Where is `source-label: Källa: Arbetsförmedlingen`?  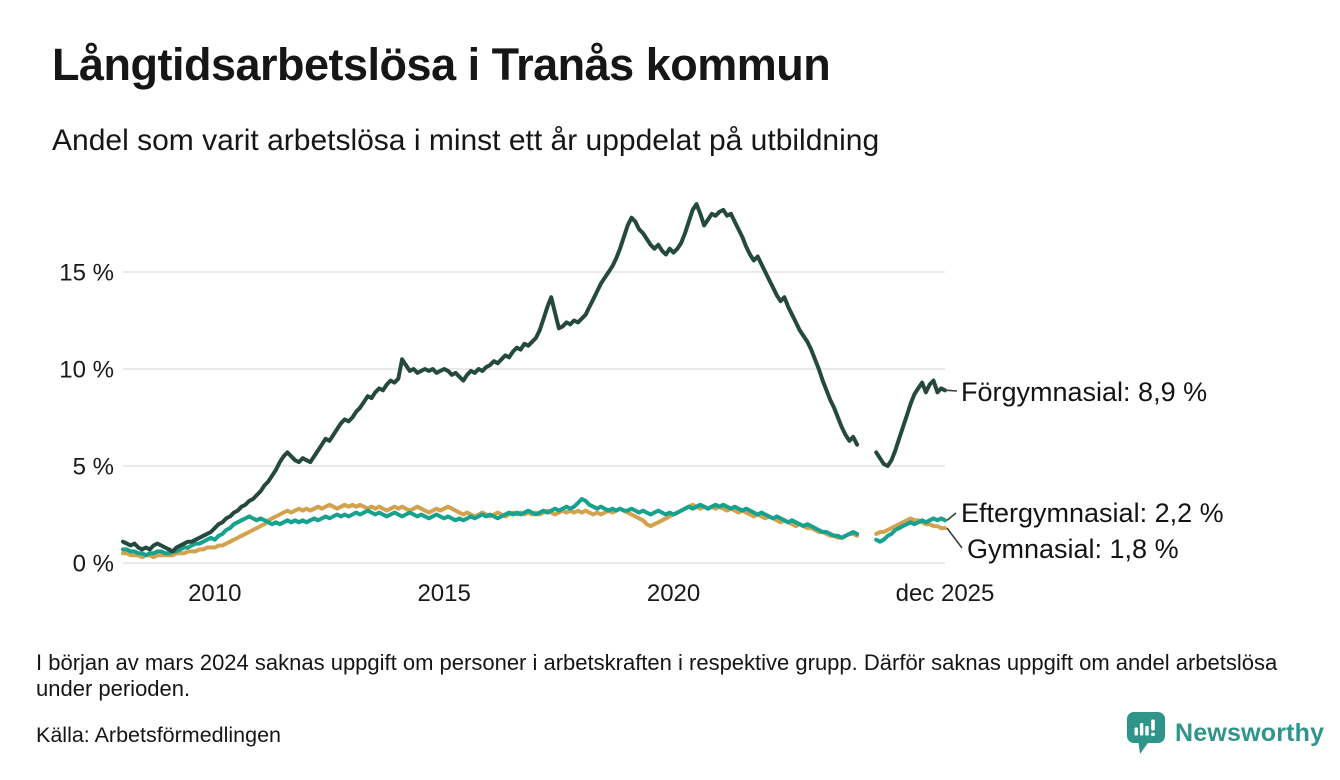
source-label: Källa: Arbetsförmedlingen is located at coordinates (159, 735).